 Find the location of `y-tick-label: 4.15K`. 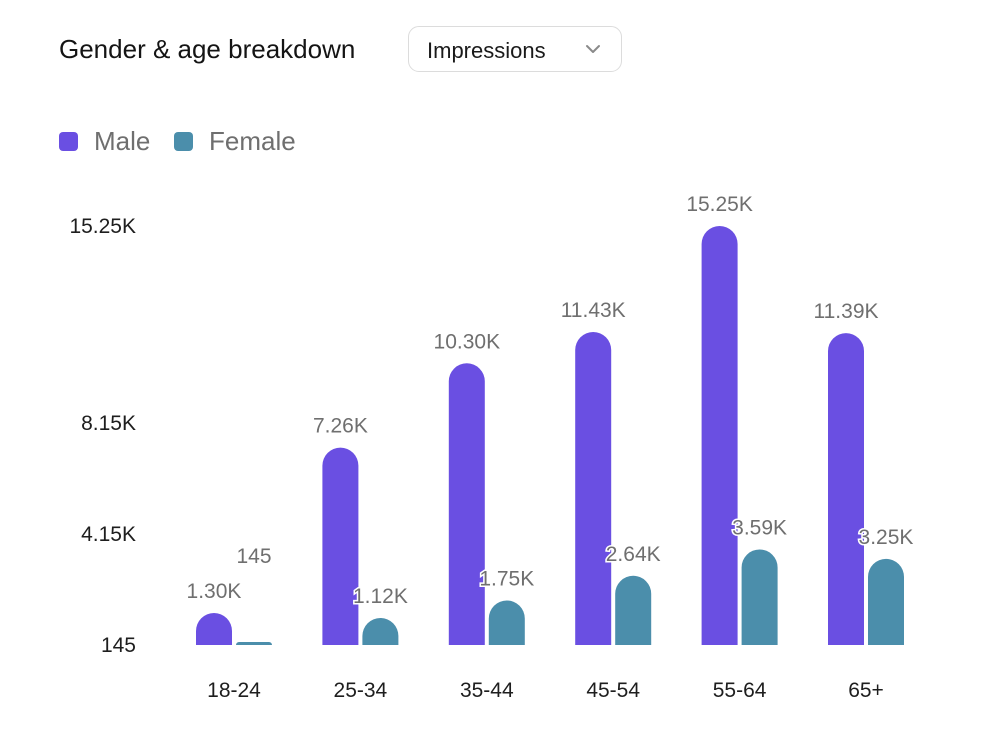

y-tick-label: 4.15K is located at coordinates (108, 534).